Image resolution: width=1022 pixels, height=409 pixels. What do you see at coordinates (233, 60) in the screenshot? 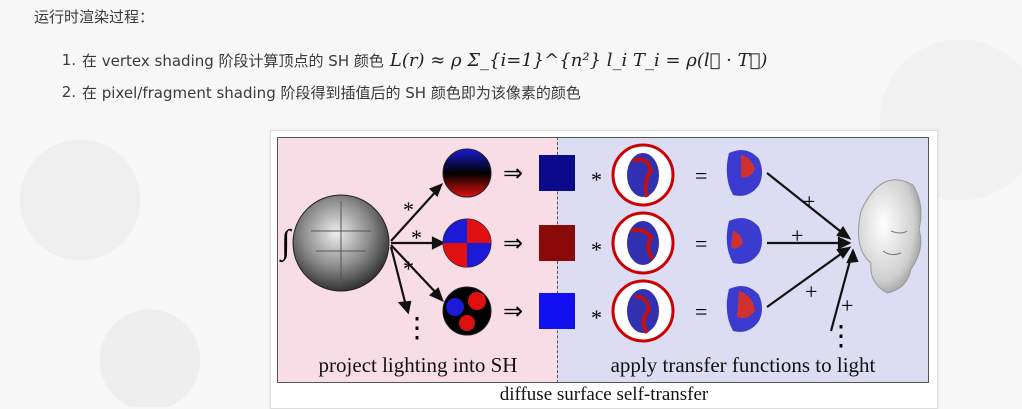
I see `step-text: 在 vertex shading 阶段计算顶点的 SH 颜色` at bounding box center [233, 60].